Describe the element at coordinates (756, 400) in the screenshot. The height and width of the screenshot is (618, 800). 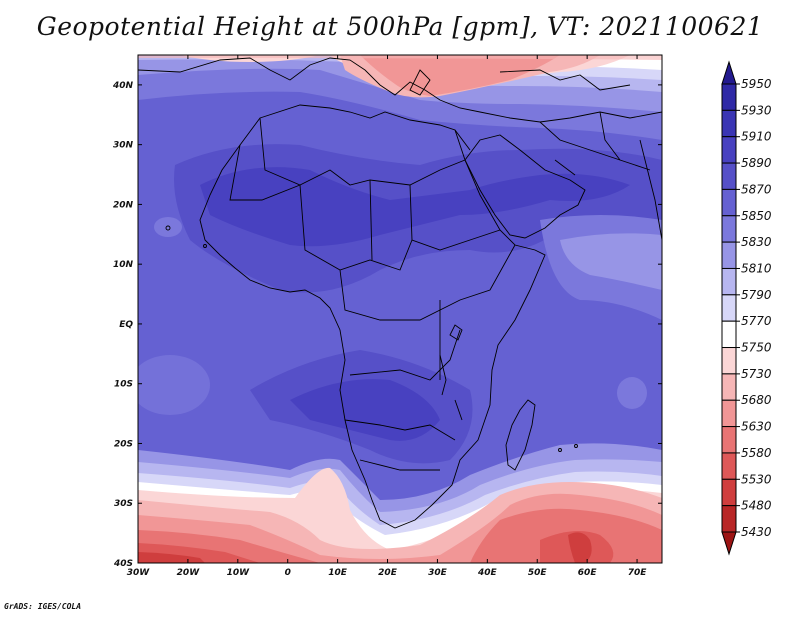
I see `colorbar-level-label: 5680` at that location.